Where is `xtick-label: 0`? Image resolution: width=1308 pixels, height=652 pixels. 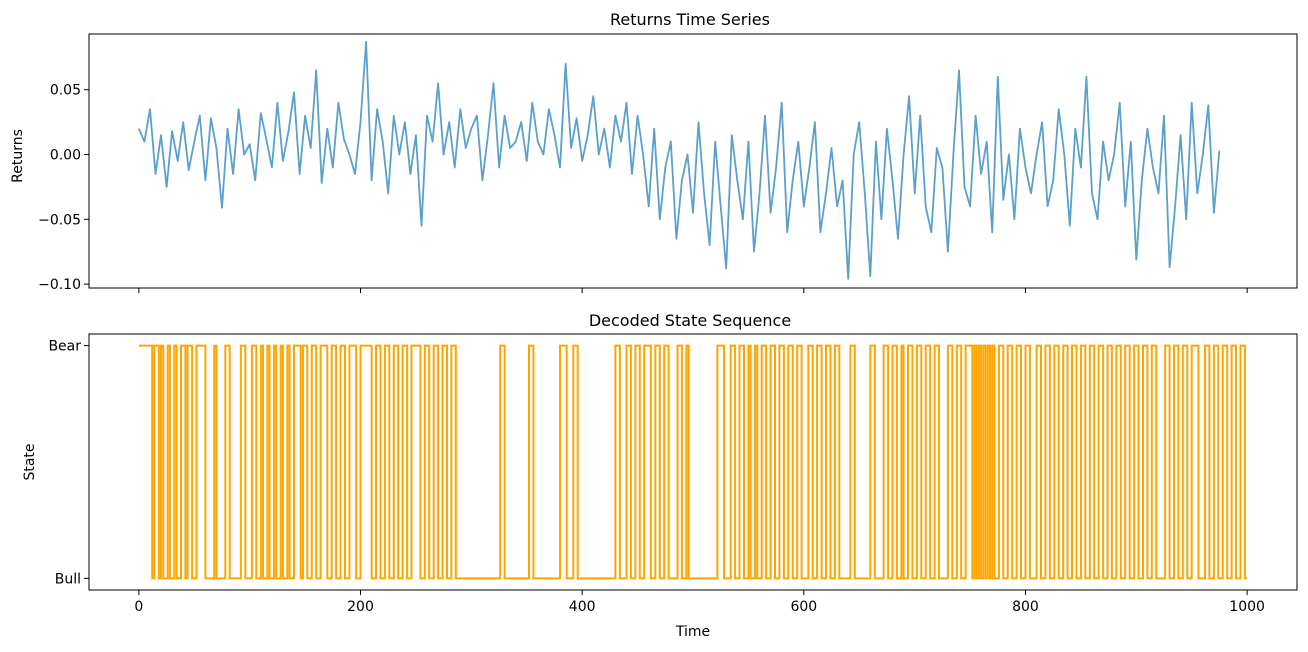 xtick-label: 0 is located at coordinates (138, 607).